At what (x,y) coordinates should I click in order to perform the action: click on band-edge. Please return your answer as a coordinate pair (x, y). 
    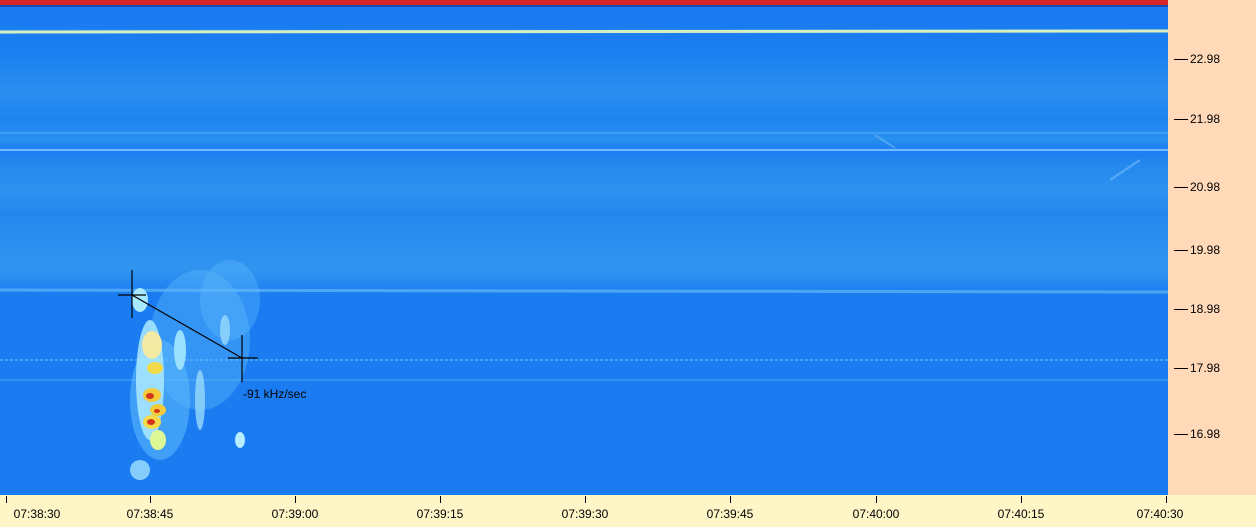
    Looking at the image, I should click on (584, 291).